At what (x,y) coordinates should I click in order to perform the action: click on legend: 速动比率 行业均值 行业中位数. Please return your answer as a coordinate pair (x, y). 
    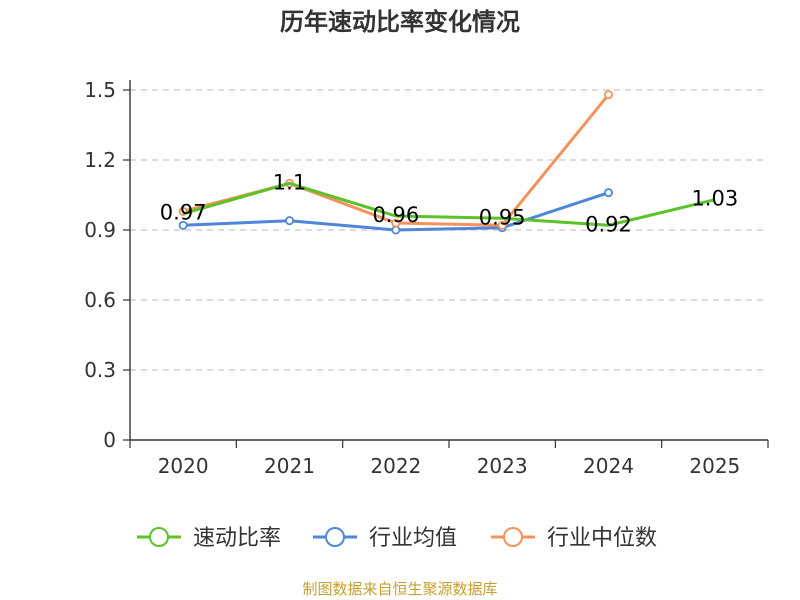
    Looking at the image, I should click on (397, 538).